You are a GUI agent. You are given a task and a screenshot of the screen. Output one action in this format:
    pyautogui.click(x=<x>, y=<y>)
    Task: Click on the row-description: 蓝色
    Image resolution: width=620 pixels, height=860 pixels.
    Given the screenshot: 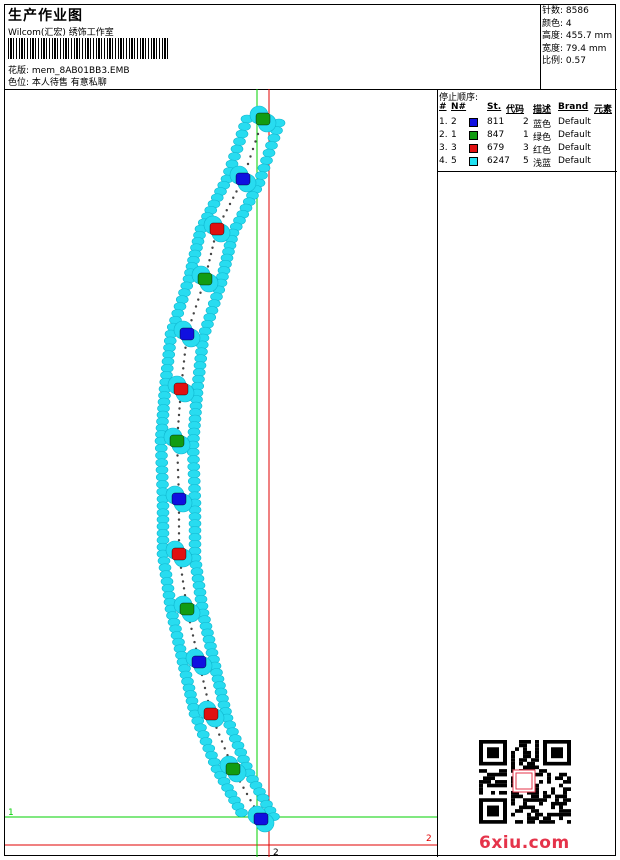 What is the action you would take?
    pyautogui.click(x=542, y=125)
    